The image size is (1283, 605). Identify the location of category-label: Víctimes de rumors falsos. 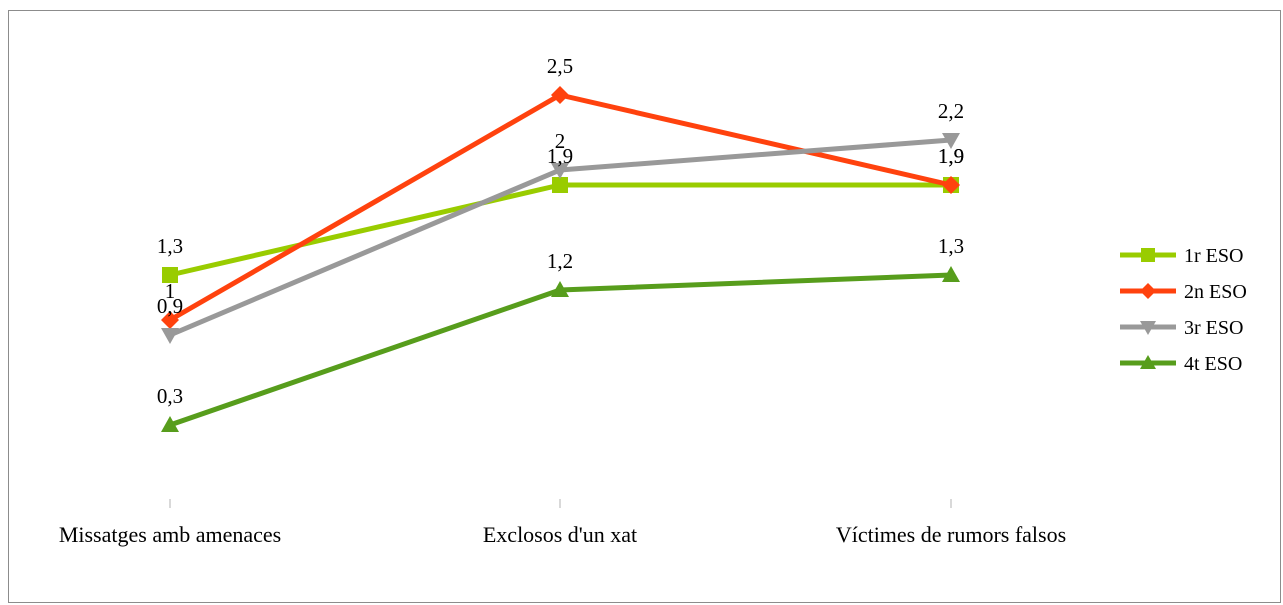
(951, 534).